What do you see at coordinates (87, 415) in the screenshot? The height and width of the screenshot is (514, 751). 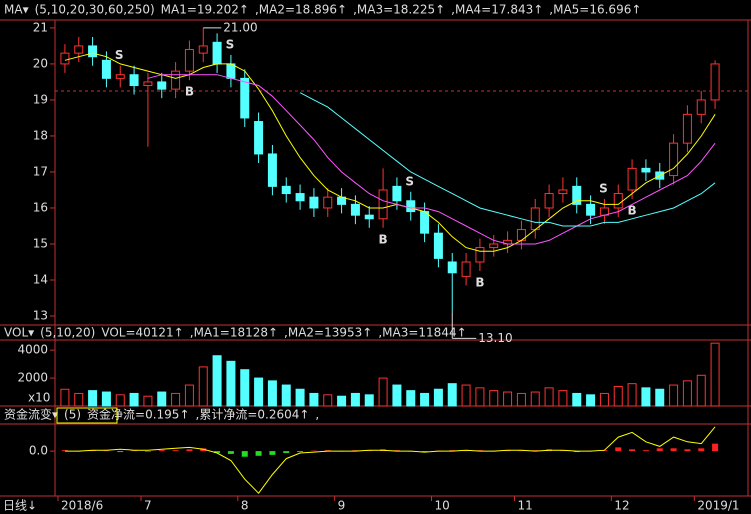 I see `indicator-box` at bounding box center [87, 415].